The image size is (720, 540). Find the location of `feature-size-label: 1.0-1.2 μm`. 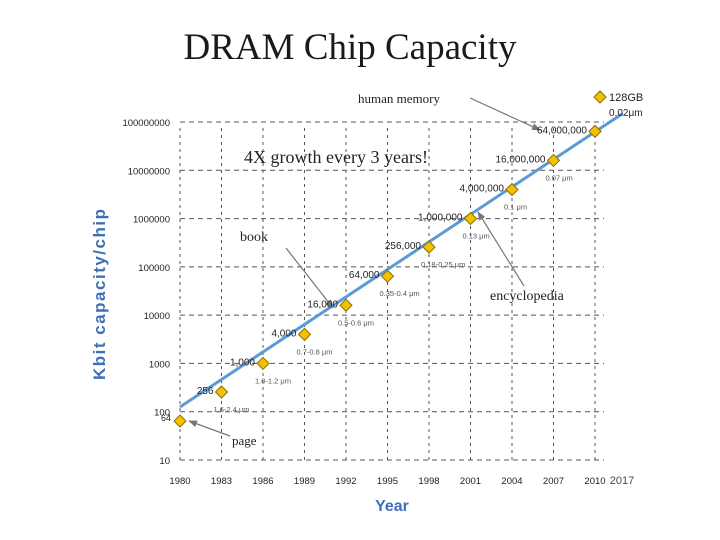

feature-size-label: 1.0-1.2 μm is located at coordinates (273, 380).